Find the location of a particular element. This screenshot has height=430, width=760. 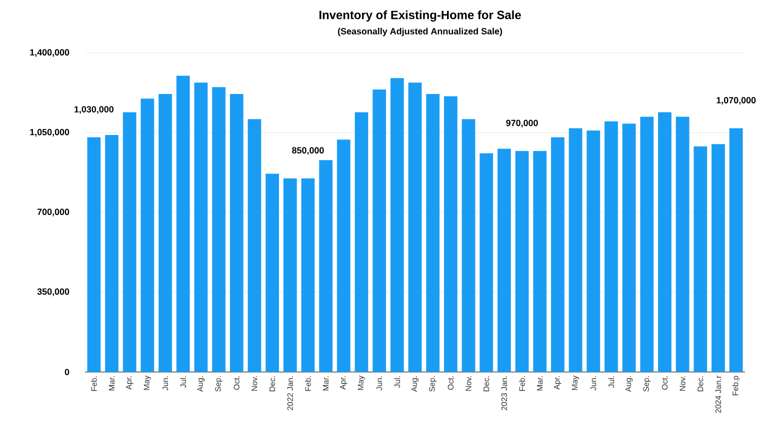

data-label: 1,070,000 is located at coordinates (736, 101).